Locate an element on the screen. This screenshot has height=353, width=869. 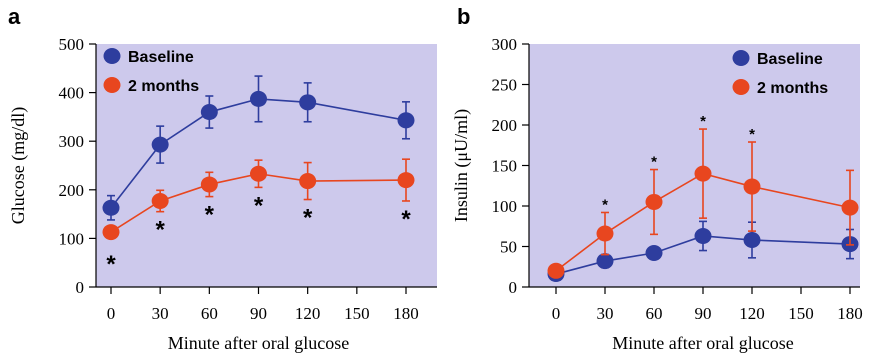
y-tick-label: 250 is located at coordinates (505, 85).